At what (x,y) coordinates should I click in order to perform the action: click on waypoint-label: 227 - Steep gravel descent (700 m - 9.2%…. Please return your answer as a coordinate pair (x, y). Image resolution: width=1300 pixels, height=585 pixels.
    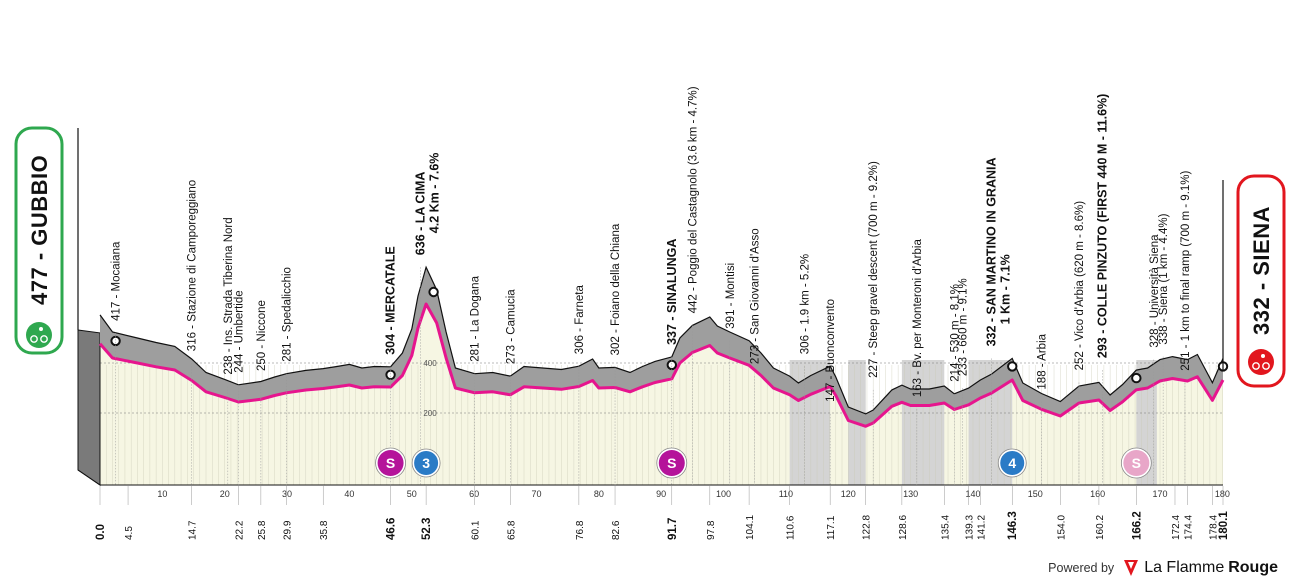
    Looking at the image, I should click on (874, 269).